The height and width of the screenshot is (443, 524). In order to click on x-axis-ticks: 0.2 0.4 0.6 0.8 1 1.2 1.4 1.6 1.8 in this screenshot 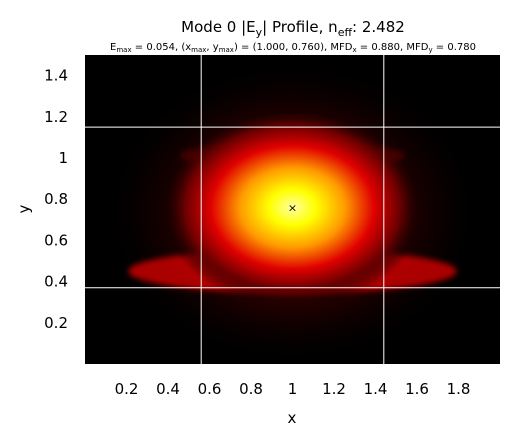, I will do `click(293, 389)`.